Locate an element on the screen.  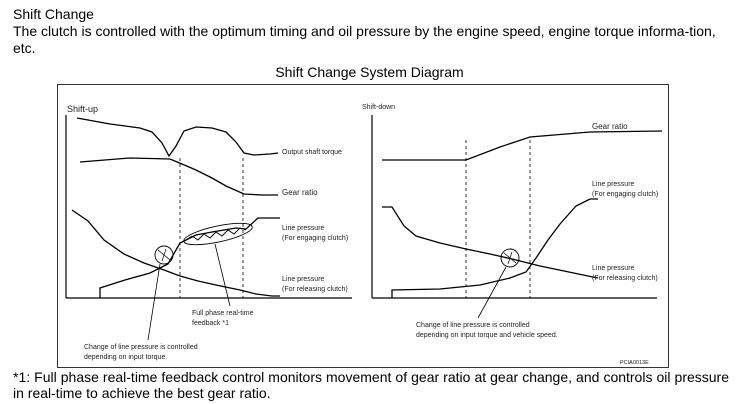
shift-up-crossover-circle is located at coordinates (164, 255).